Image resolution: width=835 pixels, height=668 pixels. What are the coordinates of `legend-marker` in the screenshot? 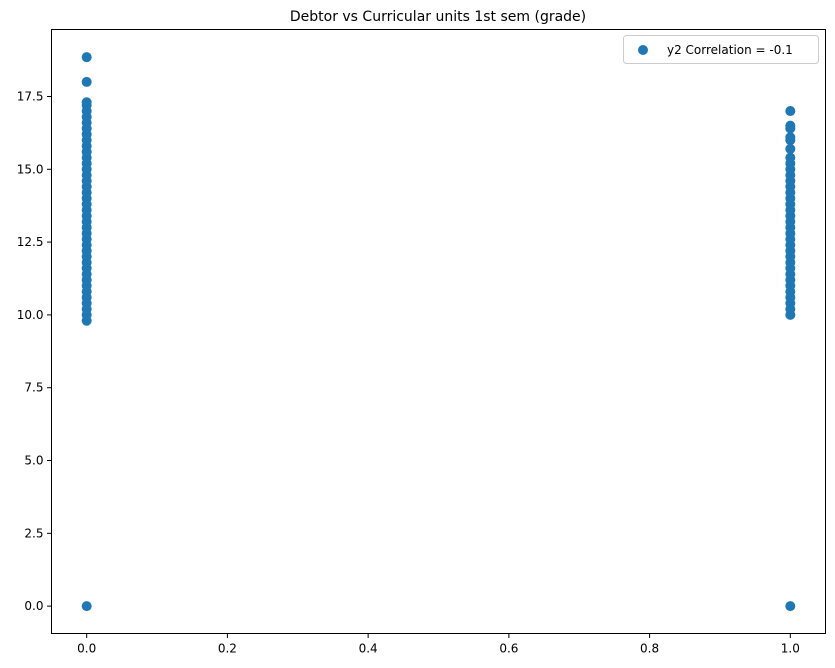 It's located at (643, 50).